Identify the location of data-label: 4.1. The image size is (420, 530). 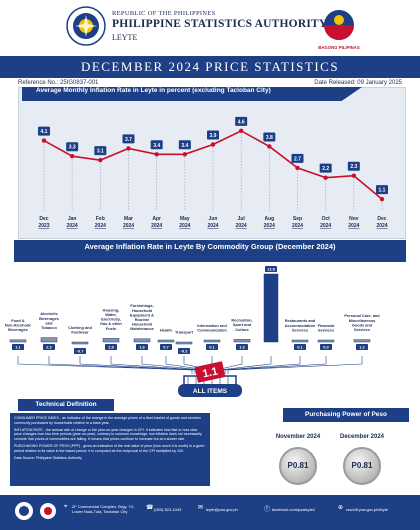
(44, 132).